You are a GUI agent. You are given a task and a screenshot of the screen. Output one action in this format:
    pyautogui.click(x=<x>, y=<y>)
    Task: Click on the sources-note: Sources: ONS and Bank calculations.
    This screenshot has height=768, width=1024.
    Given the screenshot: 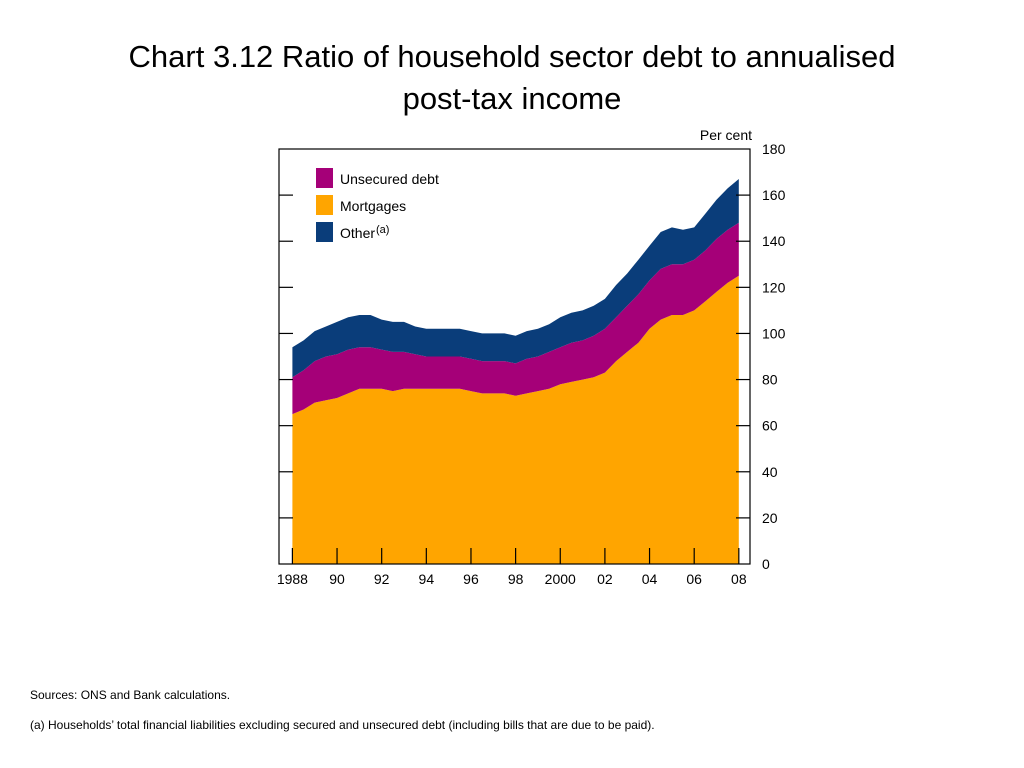 What is the action you would take?
    pyautogui.click(x=130, y=695)
    